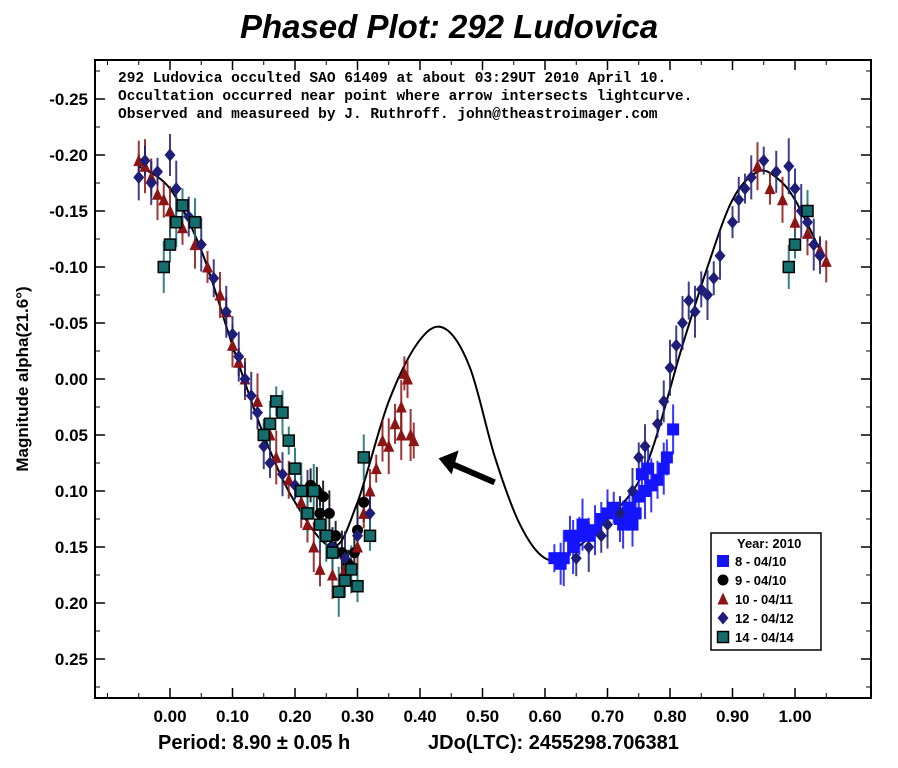 The width and height of the screenshot is (898, 768). Describe the element at coordinates (68, 155) in the screenshot. I see `y-tick-label: -0.20` at that location.